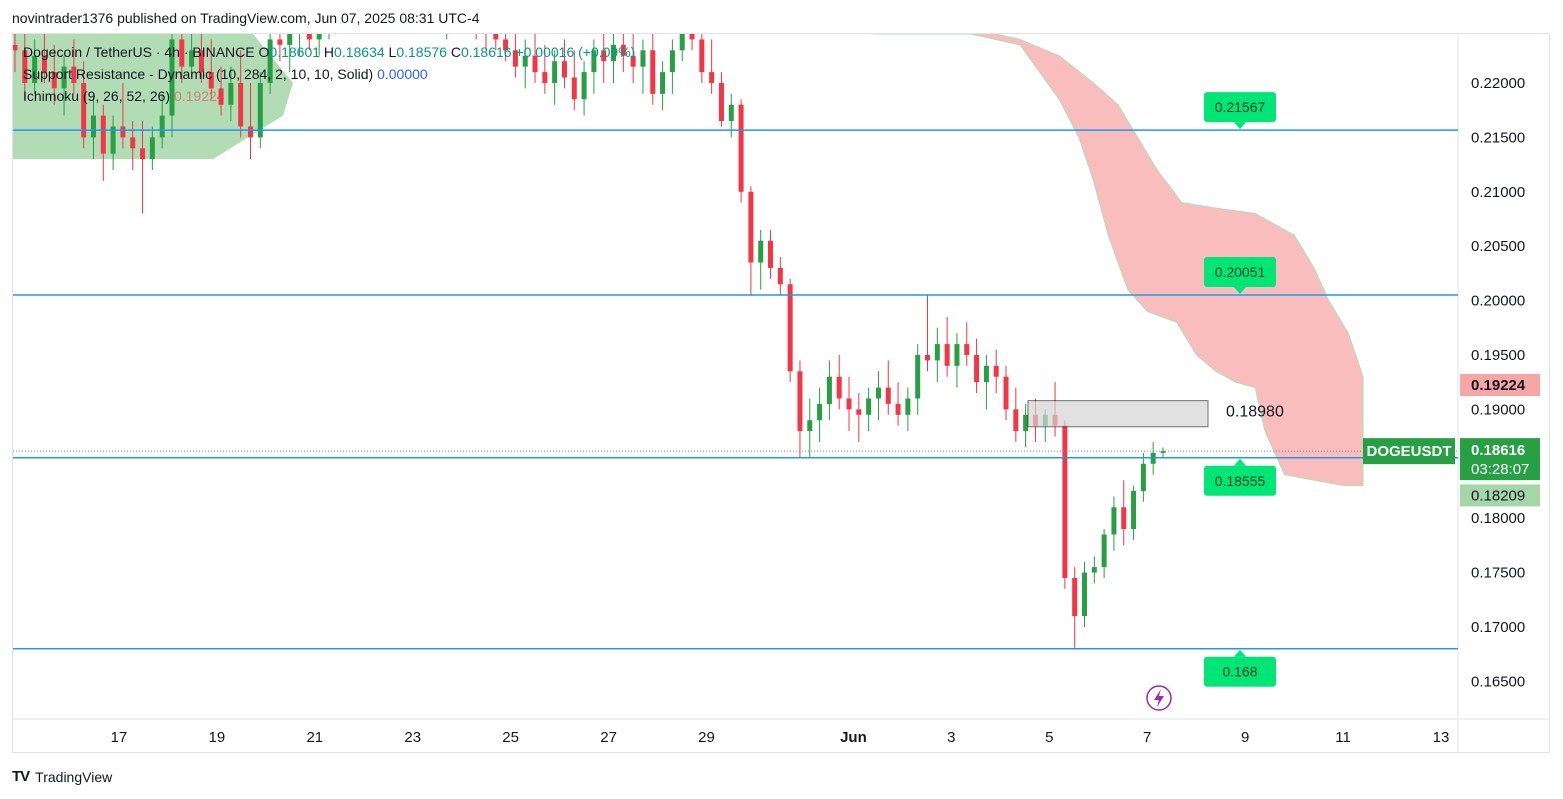  I want to click on sr-level-label: 0.168, so click(1239, 672).